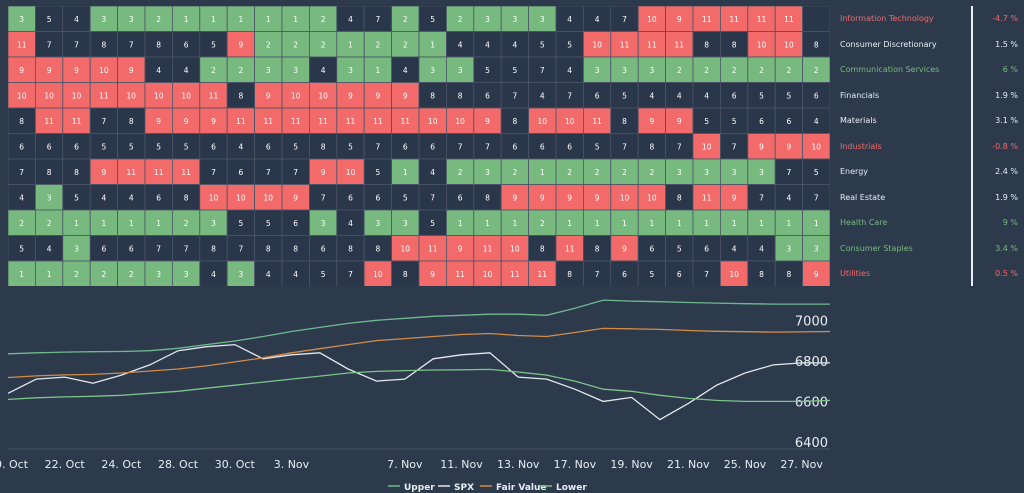 Image resolution: width=1024 pixels, height=493 pixels. What do you see at coordinates (419, 171) in the screenshot?
I see `heatmap-row: 7 8 8 9 11 11 11 7 6 7 7 9 10 5 1 4 2 3 2 1 2 2 2 2 3 3 3 3 7 5` at bounding box center [419, 171].